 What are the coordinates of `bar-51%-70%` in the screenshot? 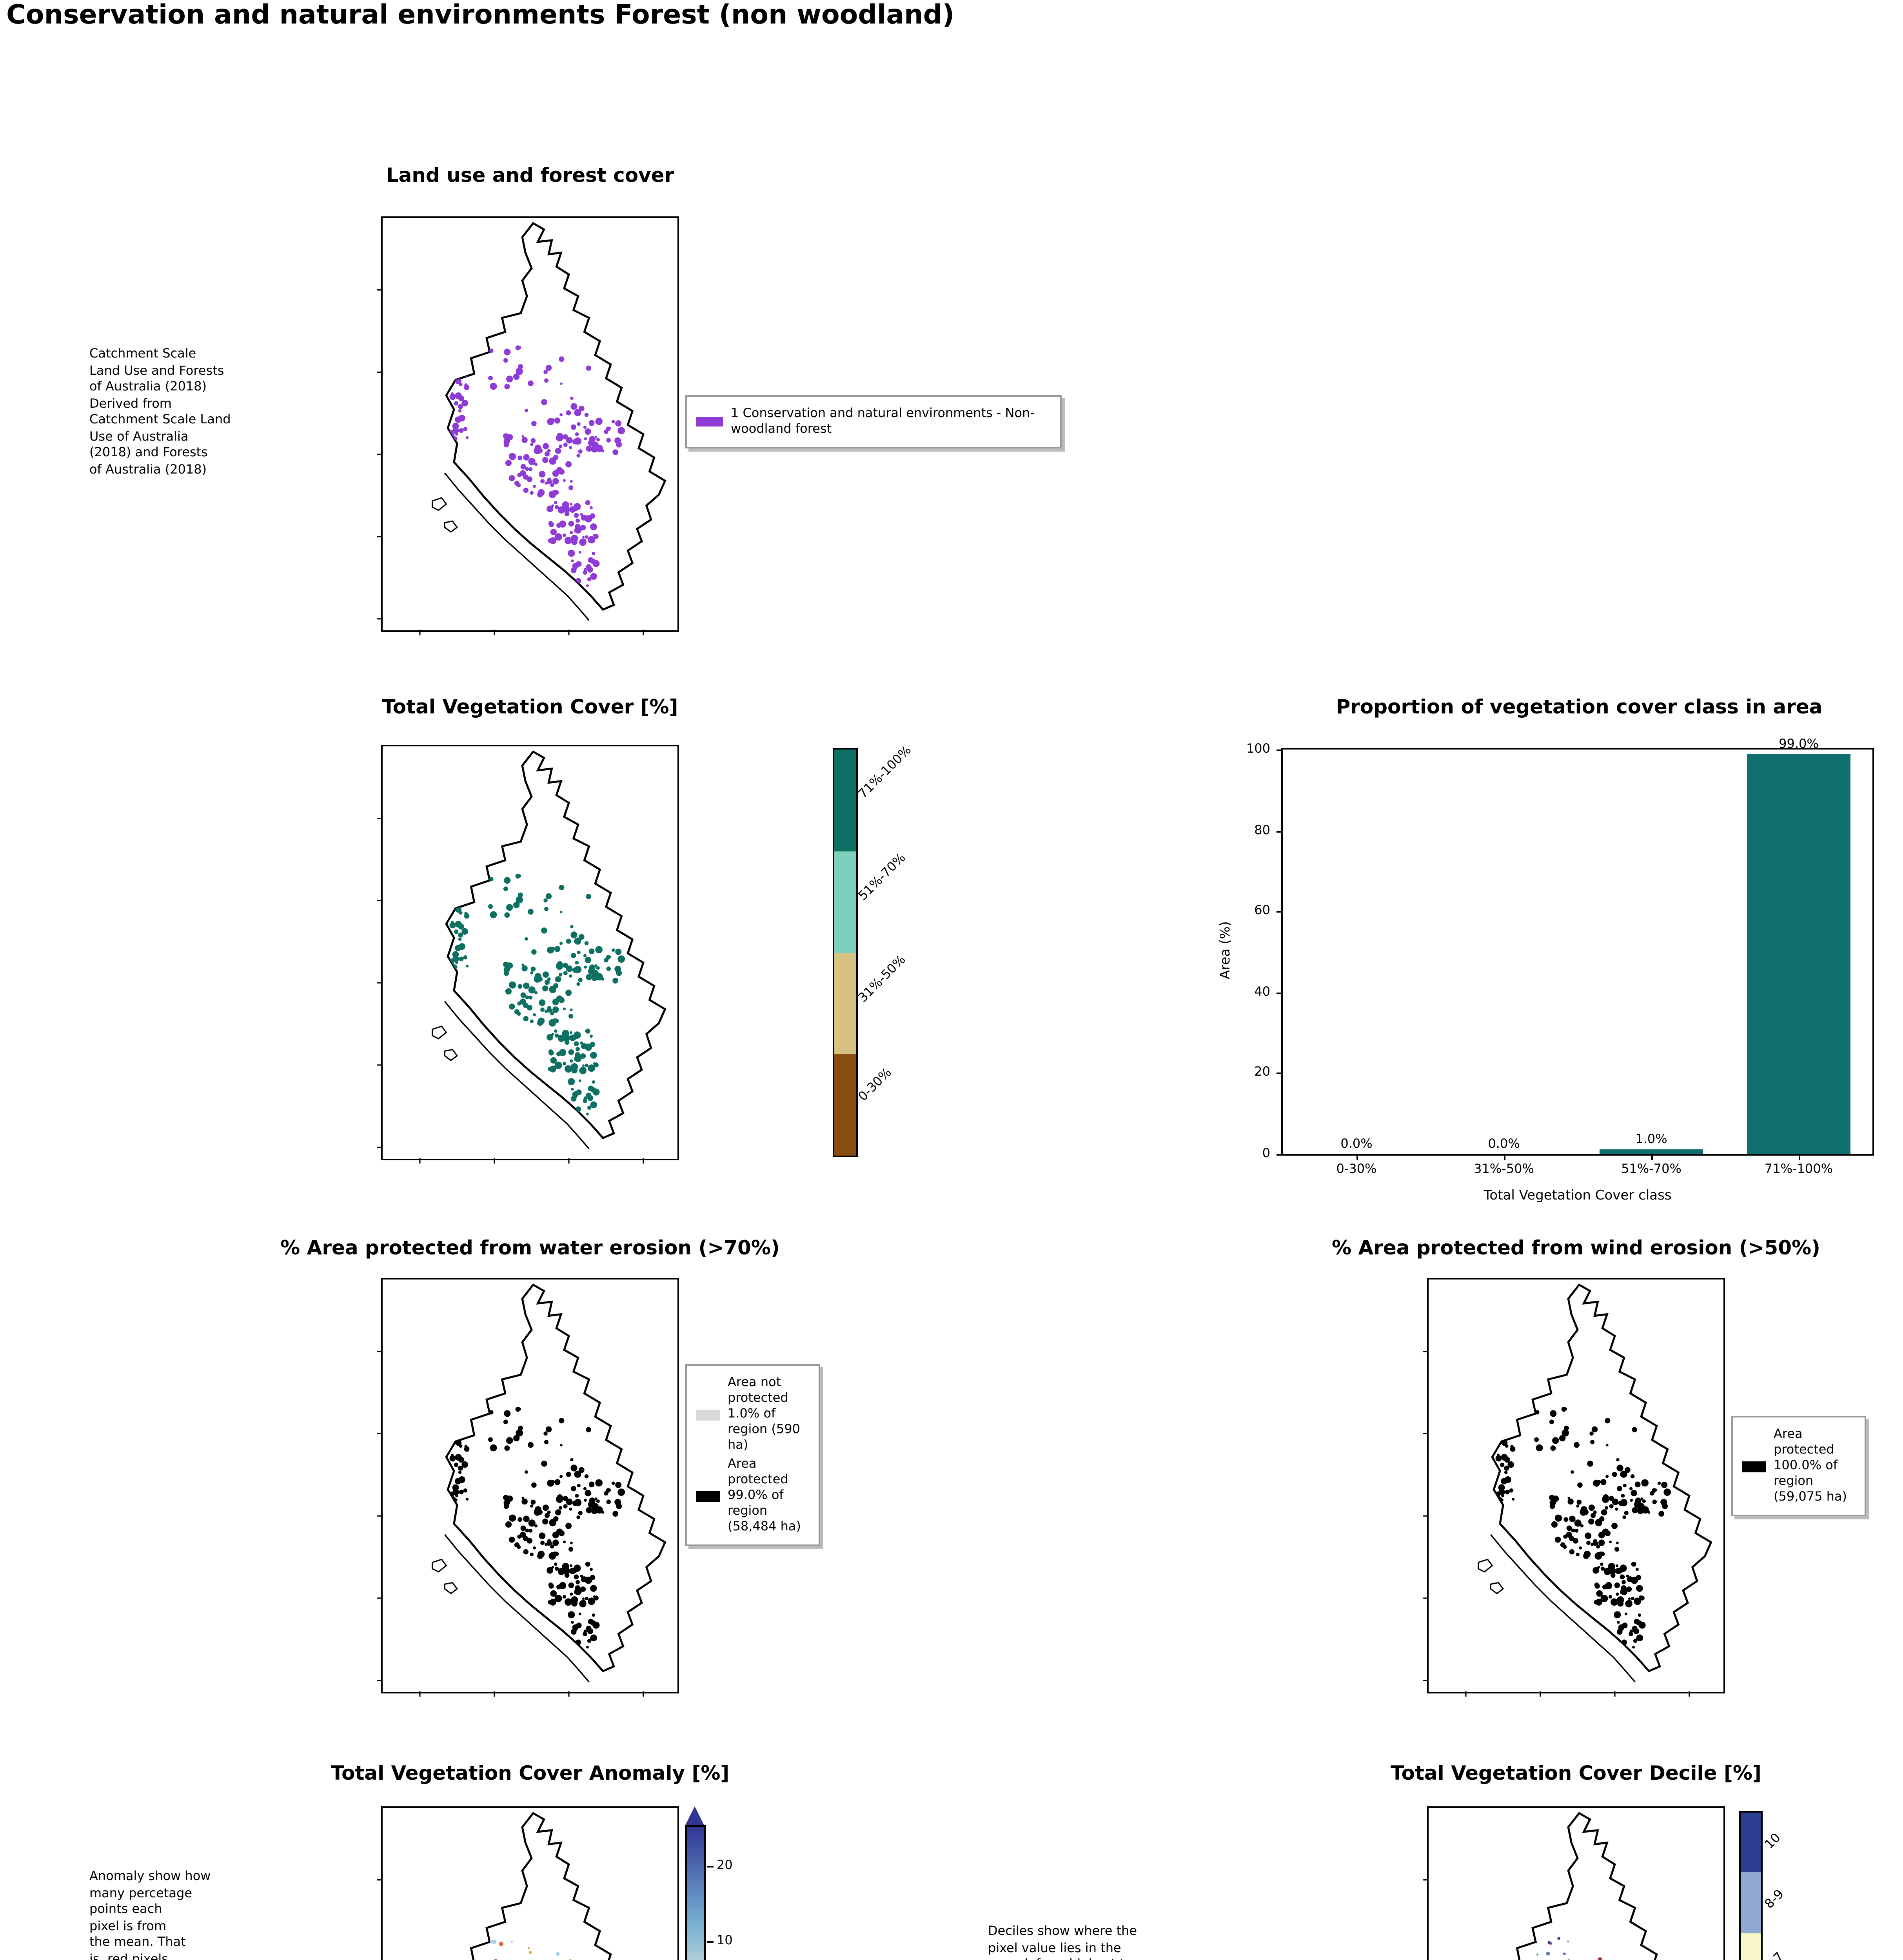 It's located at (1651, 1152).